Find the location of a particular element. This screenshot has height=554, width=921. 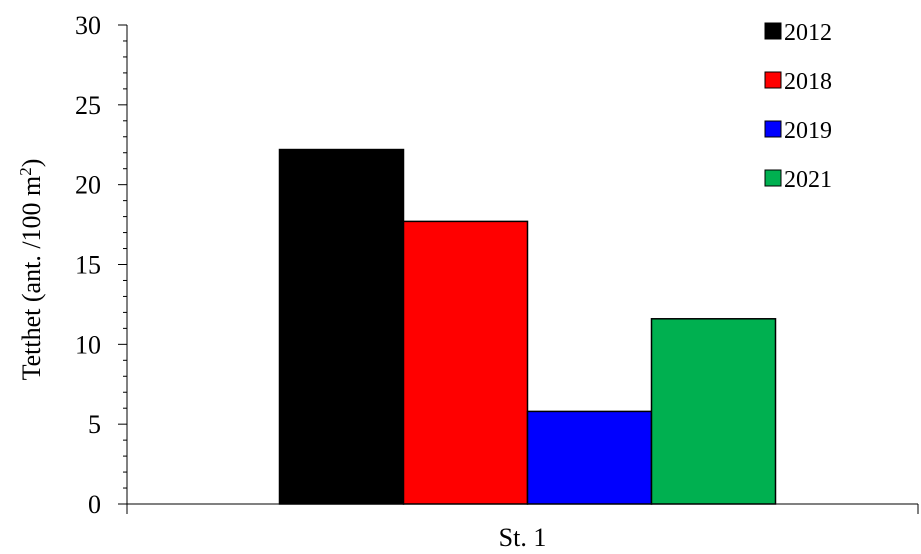

legend-swatch-2021 is located at coordinates (773, 178).